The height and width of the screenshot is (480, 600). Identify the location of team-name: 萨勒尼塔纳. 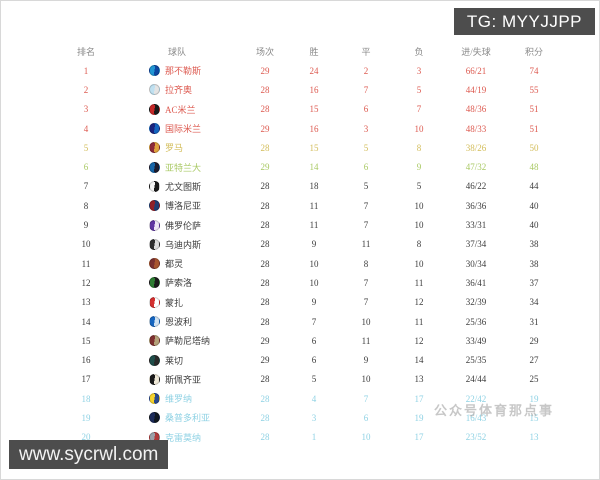
(188, 341).